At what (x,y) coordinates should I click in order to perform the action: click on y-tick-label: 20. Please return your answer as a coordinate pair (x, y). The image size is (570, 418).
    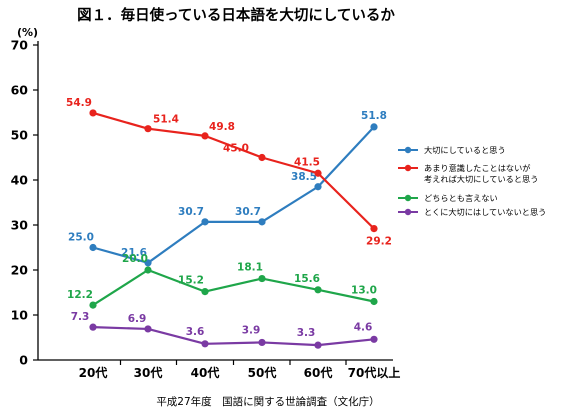
    Looking at the image, I should click on (20, 270).